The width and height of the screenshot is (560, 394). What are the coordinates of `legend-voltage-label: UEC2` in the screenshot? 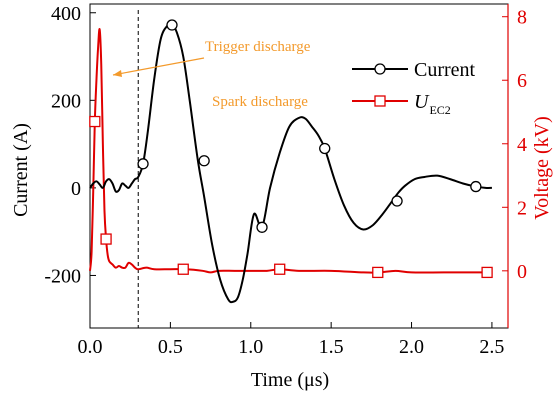 It's located at (432, 104).